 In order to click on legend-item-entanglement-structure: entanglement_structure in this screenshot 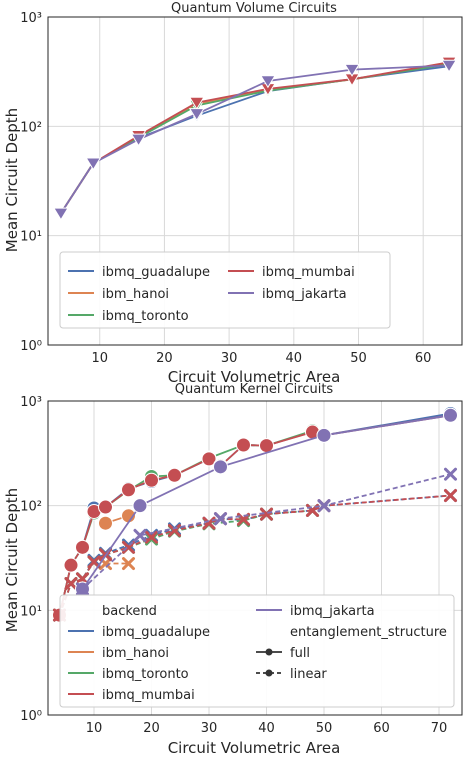, I will do `click(368, 632)`.